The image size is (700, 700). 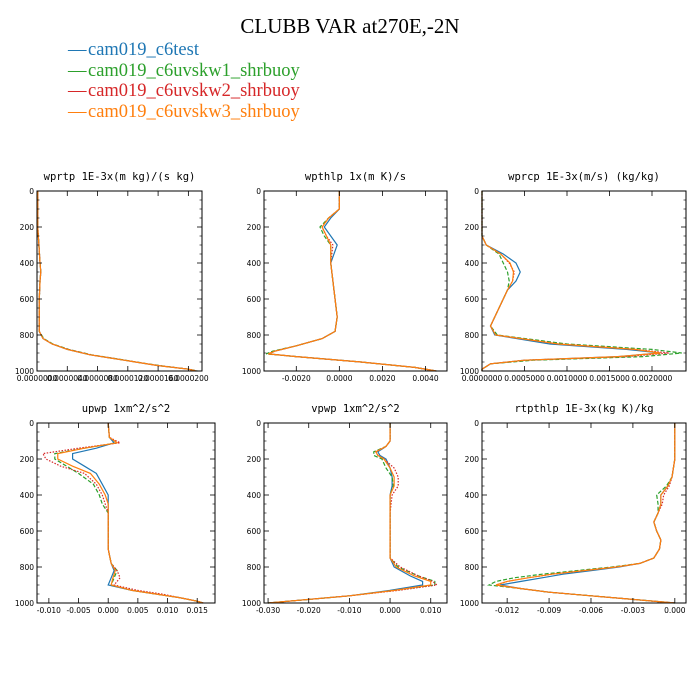 I want to click on panel-title: wprtp 1E-3x(m kg)/(s kg), so click(x=120, y=177).